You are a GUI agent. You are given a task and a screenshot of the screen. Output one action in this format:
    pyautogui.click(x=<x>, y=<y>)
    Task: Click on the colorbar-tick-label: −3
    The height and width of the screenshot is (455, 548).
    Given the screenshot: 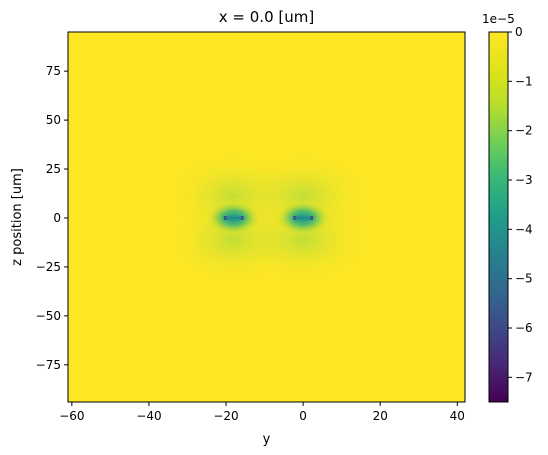 What is the action you would take?
    pyautogui.click(x=524, y=180)
    